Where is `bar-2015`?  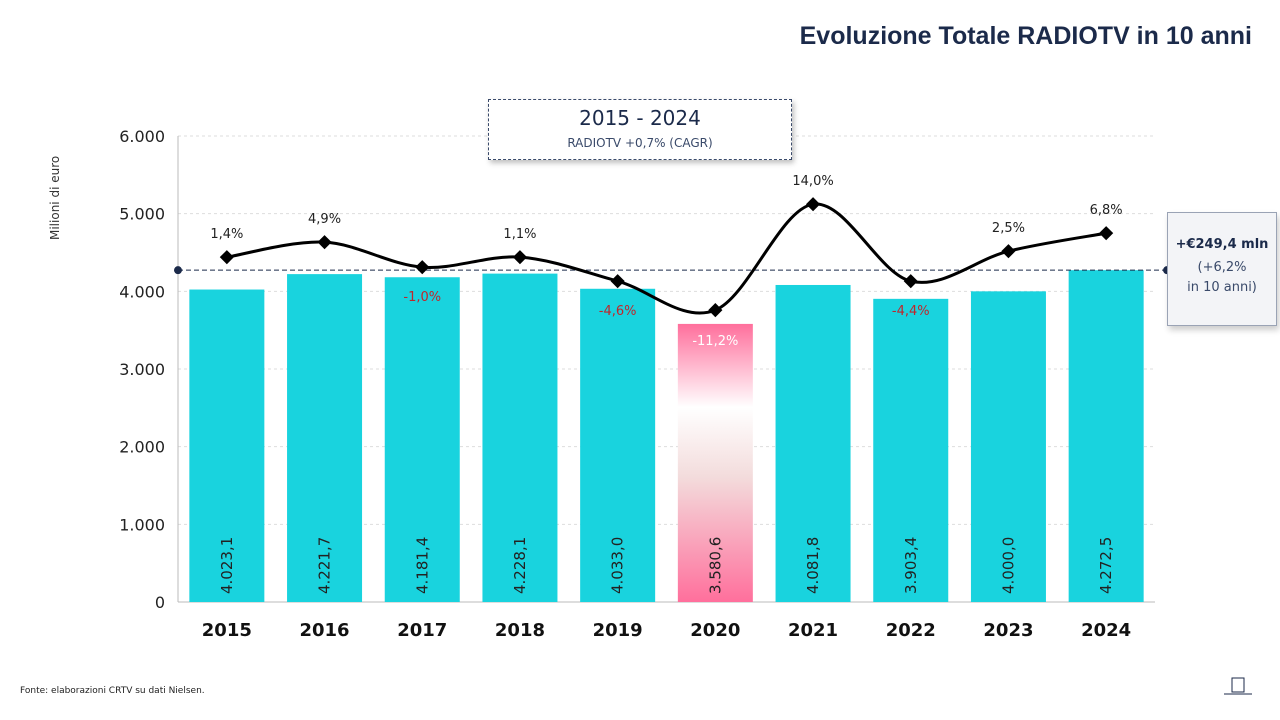
bar-2015 is located at coordinates (227, 445).